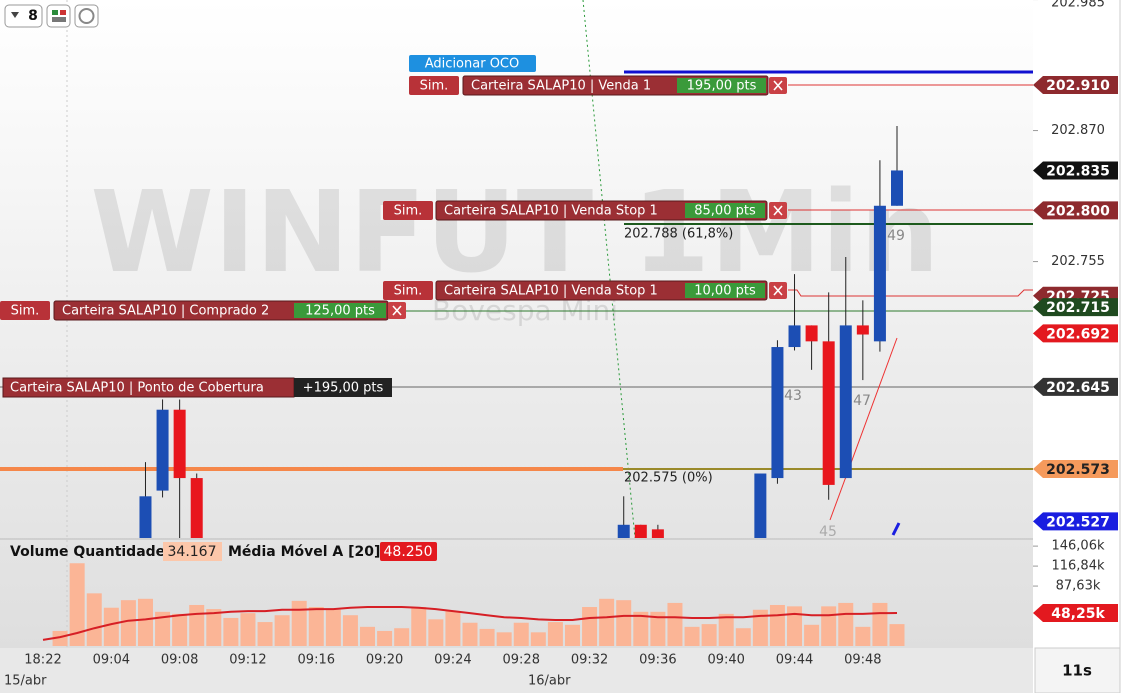 Image resolution: width=1125 pixels, height=693 pixels. I want to click on price-tag-label: 202.715, so click(1078, 308).